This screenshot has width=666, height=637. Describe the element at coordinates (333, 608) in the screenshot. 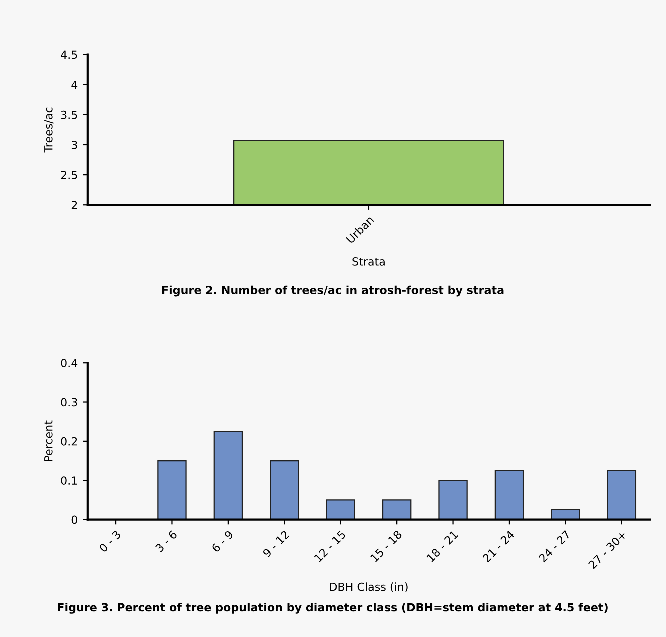

I see `text: Figure 3. Percent of tree population by diameter class (DBH=stem diameter at 4.5 feet)` at that location.